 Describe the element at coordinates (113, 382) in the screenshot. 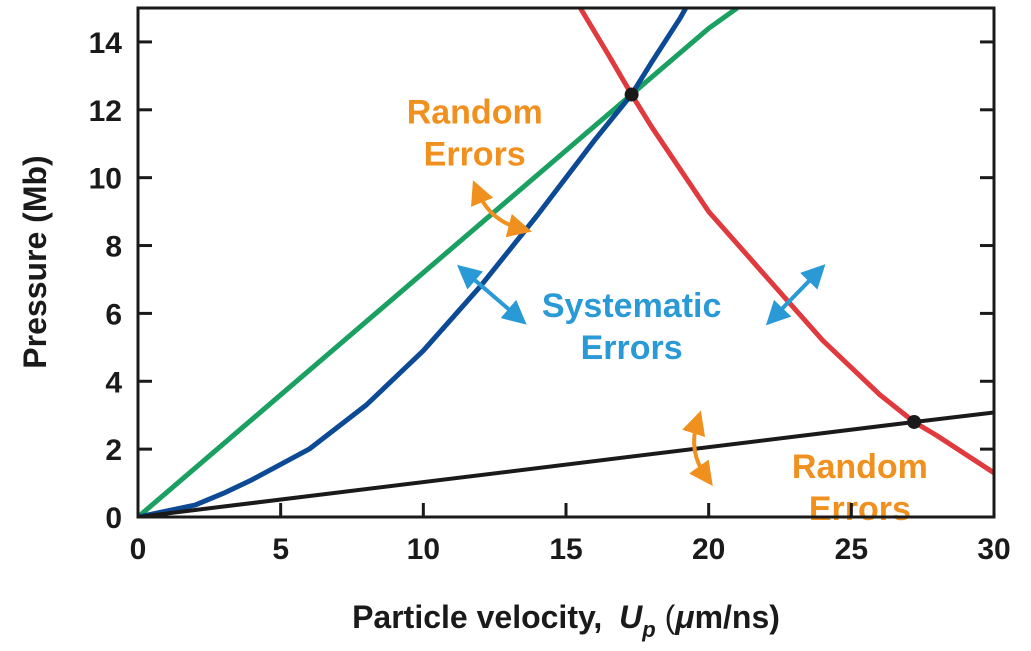

I see `y-tick-label: 4` at that location.